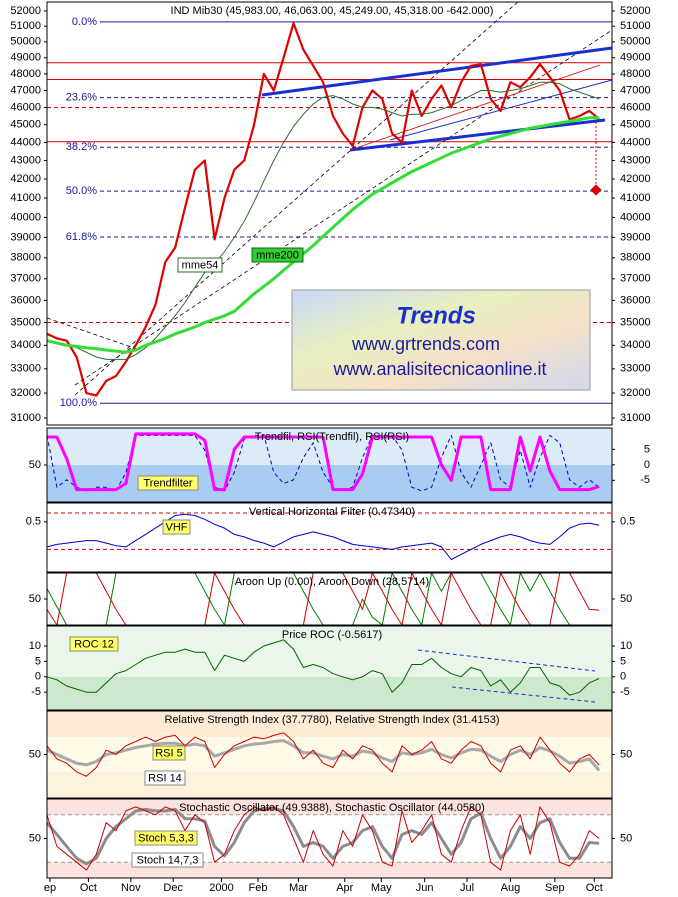  Describe the element at coordinates (332, 512) in the screenshot. I see `panel-title: Vertical Horizontal Filter (0.47340)` at that location.